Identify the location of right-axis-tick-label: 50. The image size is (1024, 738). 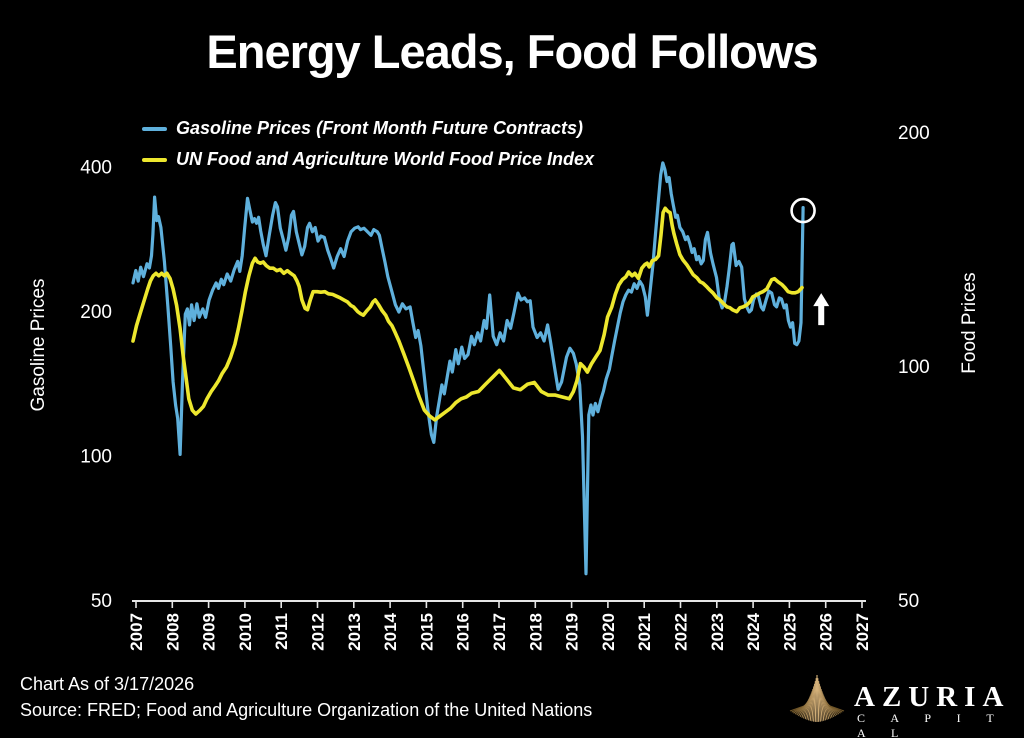
(908, 601).